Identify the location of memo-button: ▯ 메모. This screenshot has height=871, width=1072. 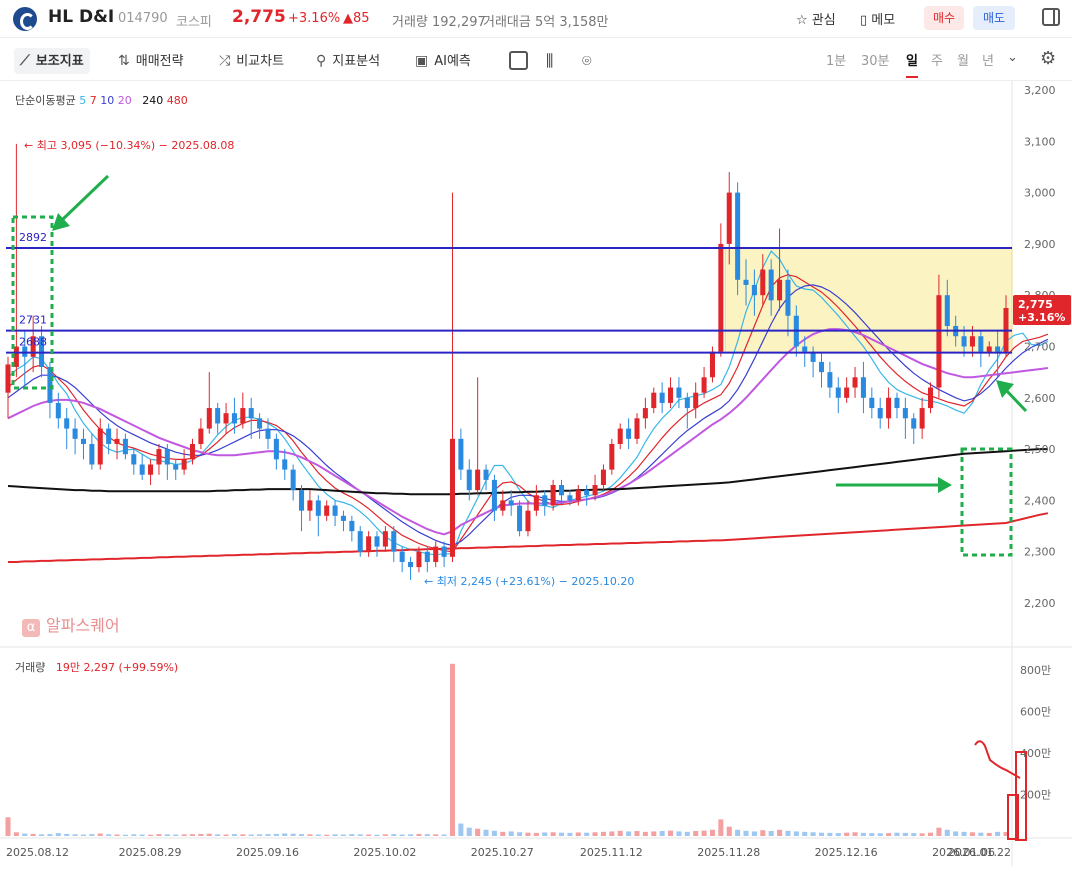
(877, 18).